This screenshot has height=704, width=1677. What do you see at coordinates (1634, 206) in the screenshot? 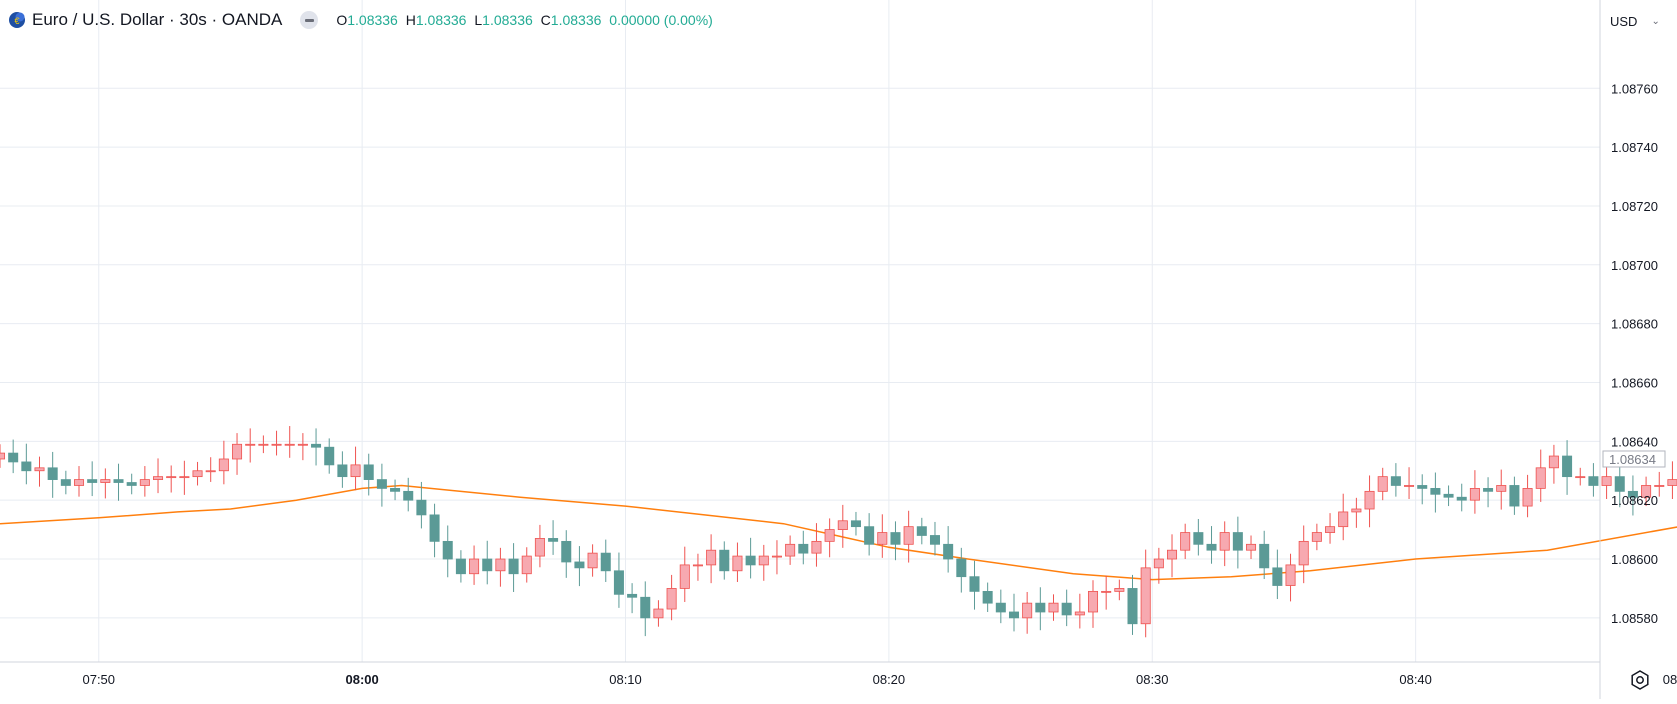
I see `y-tick-label: 1.08720` at bounding box center [1634, 206].